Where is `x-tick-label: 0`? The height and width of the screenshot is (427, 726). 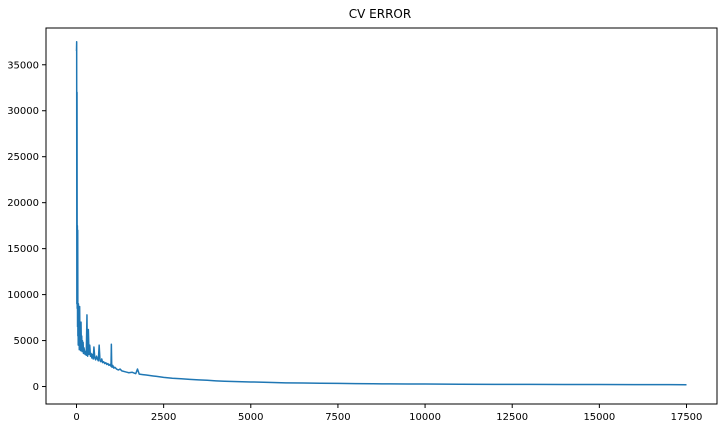 x-tick-label: 0 is located at coordinates (76, 417).